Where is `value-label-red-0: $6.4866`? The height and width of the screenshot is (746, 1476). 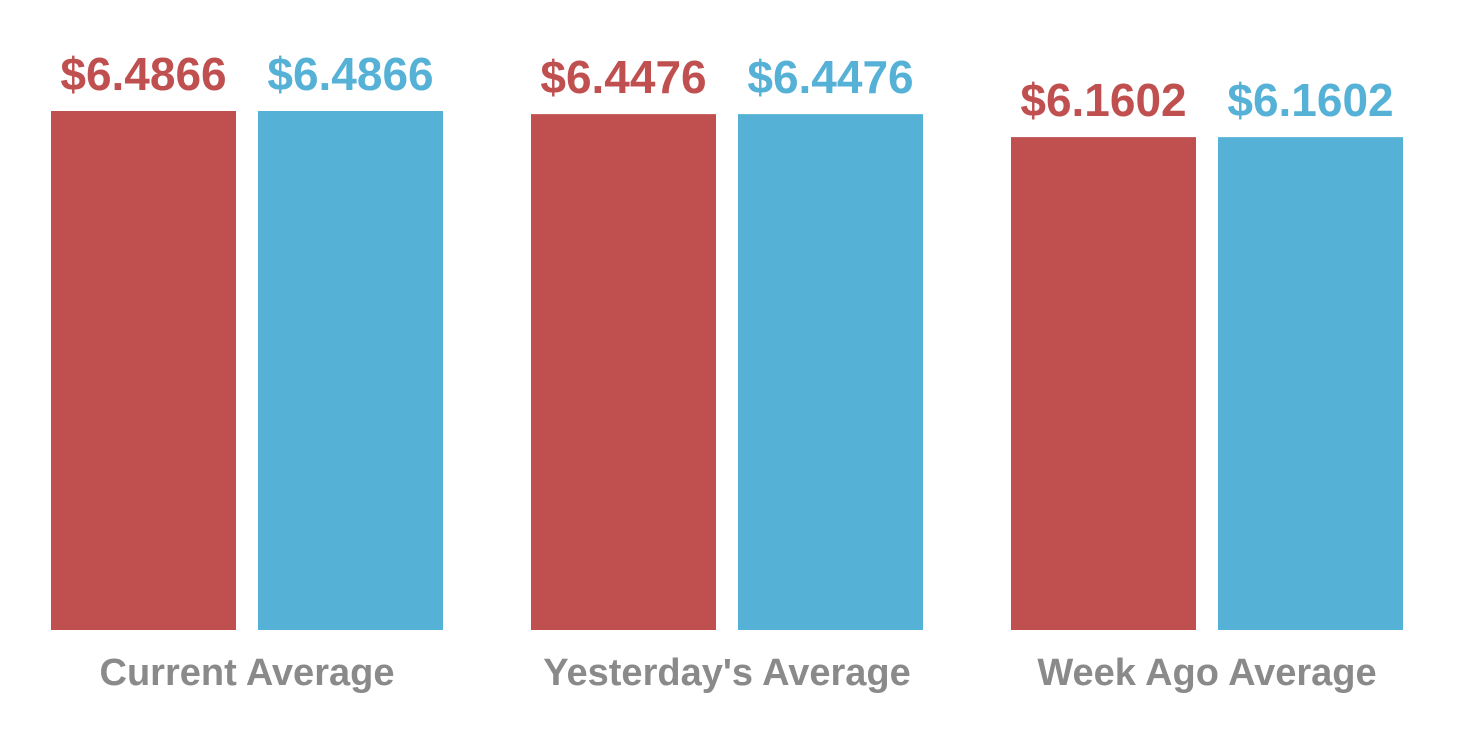
value-label-red-0: $6.4866 is located at coordinates (143, 74).